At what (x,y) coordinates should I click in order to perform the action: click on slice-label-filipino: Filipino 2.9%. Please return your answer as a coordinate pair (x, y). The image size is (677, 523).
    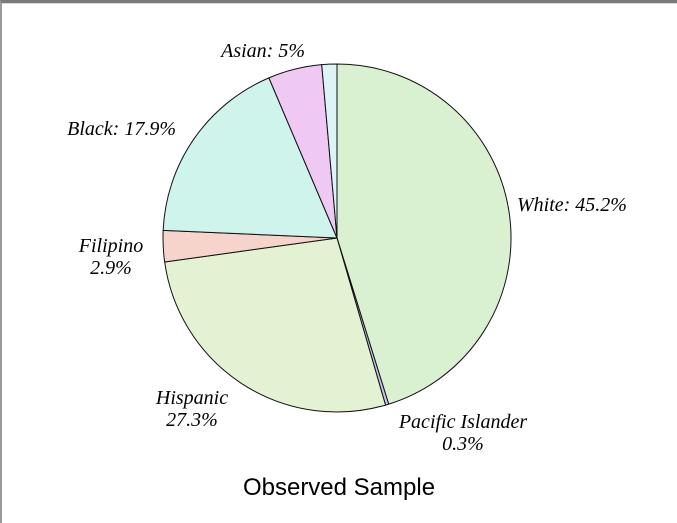
    Looking at the image, I should click on (110, 257).